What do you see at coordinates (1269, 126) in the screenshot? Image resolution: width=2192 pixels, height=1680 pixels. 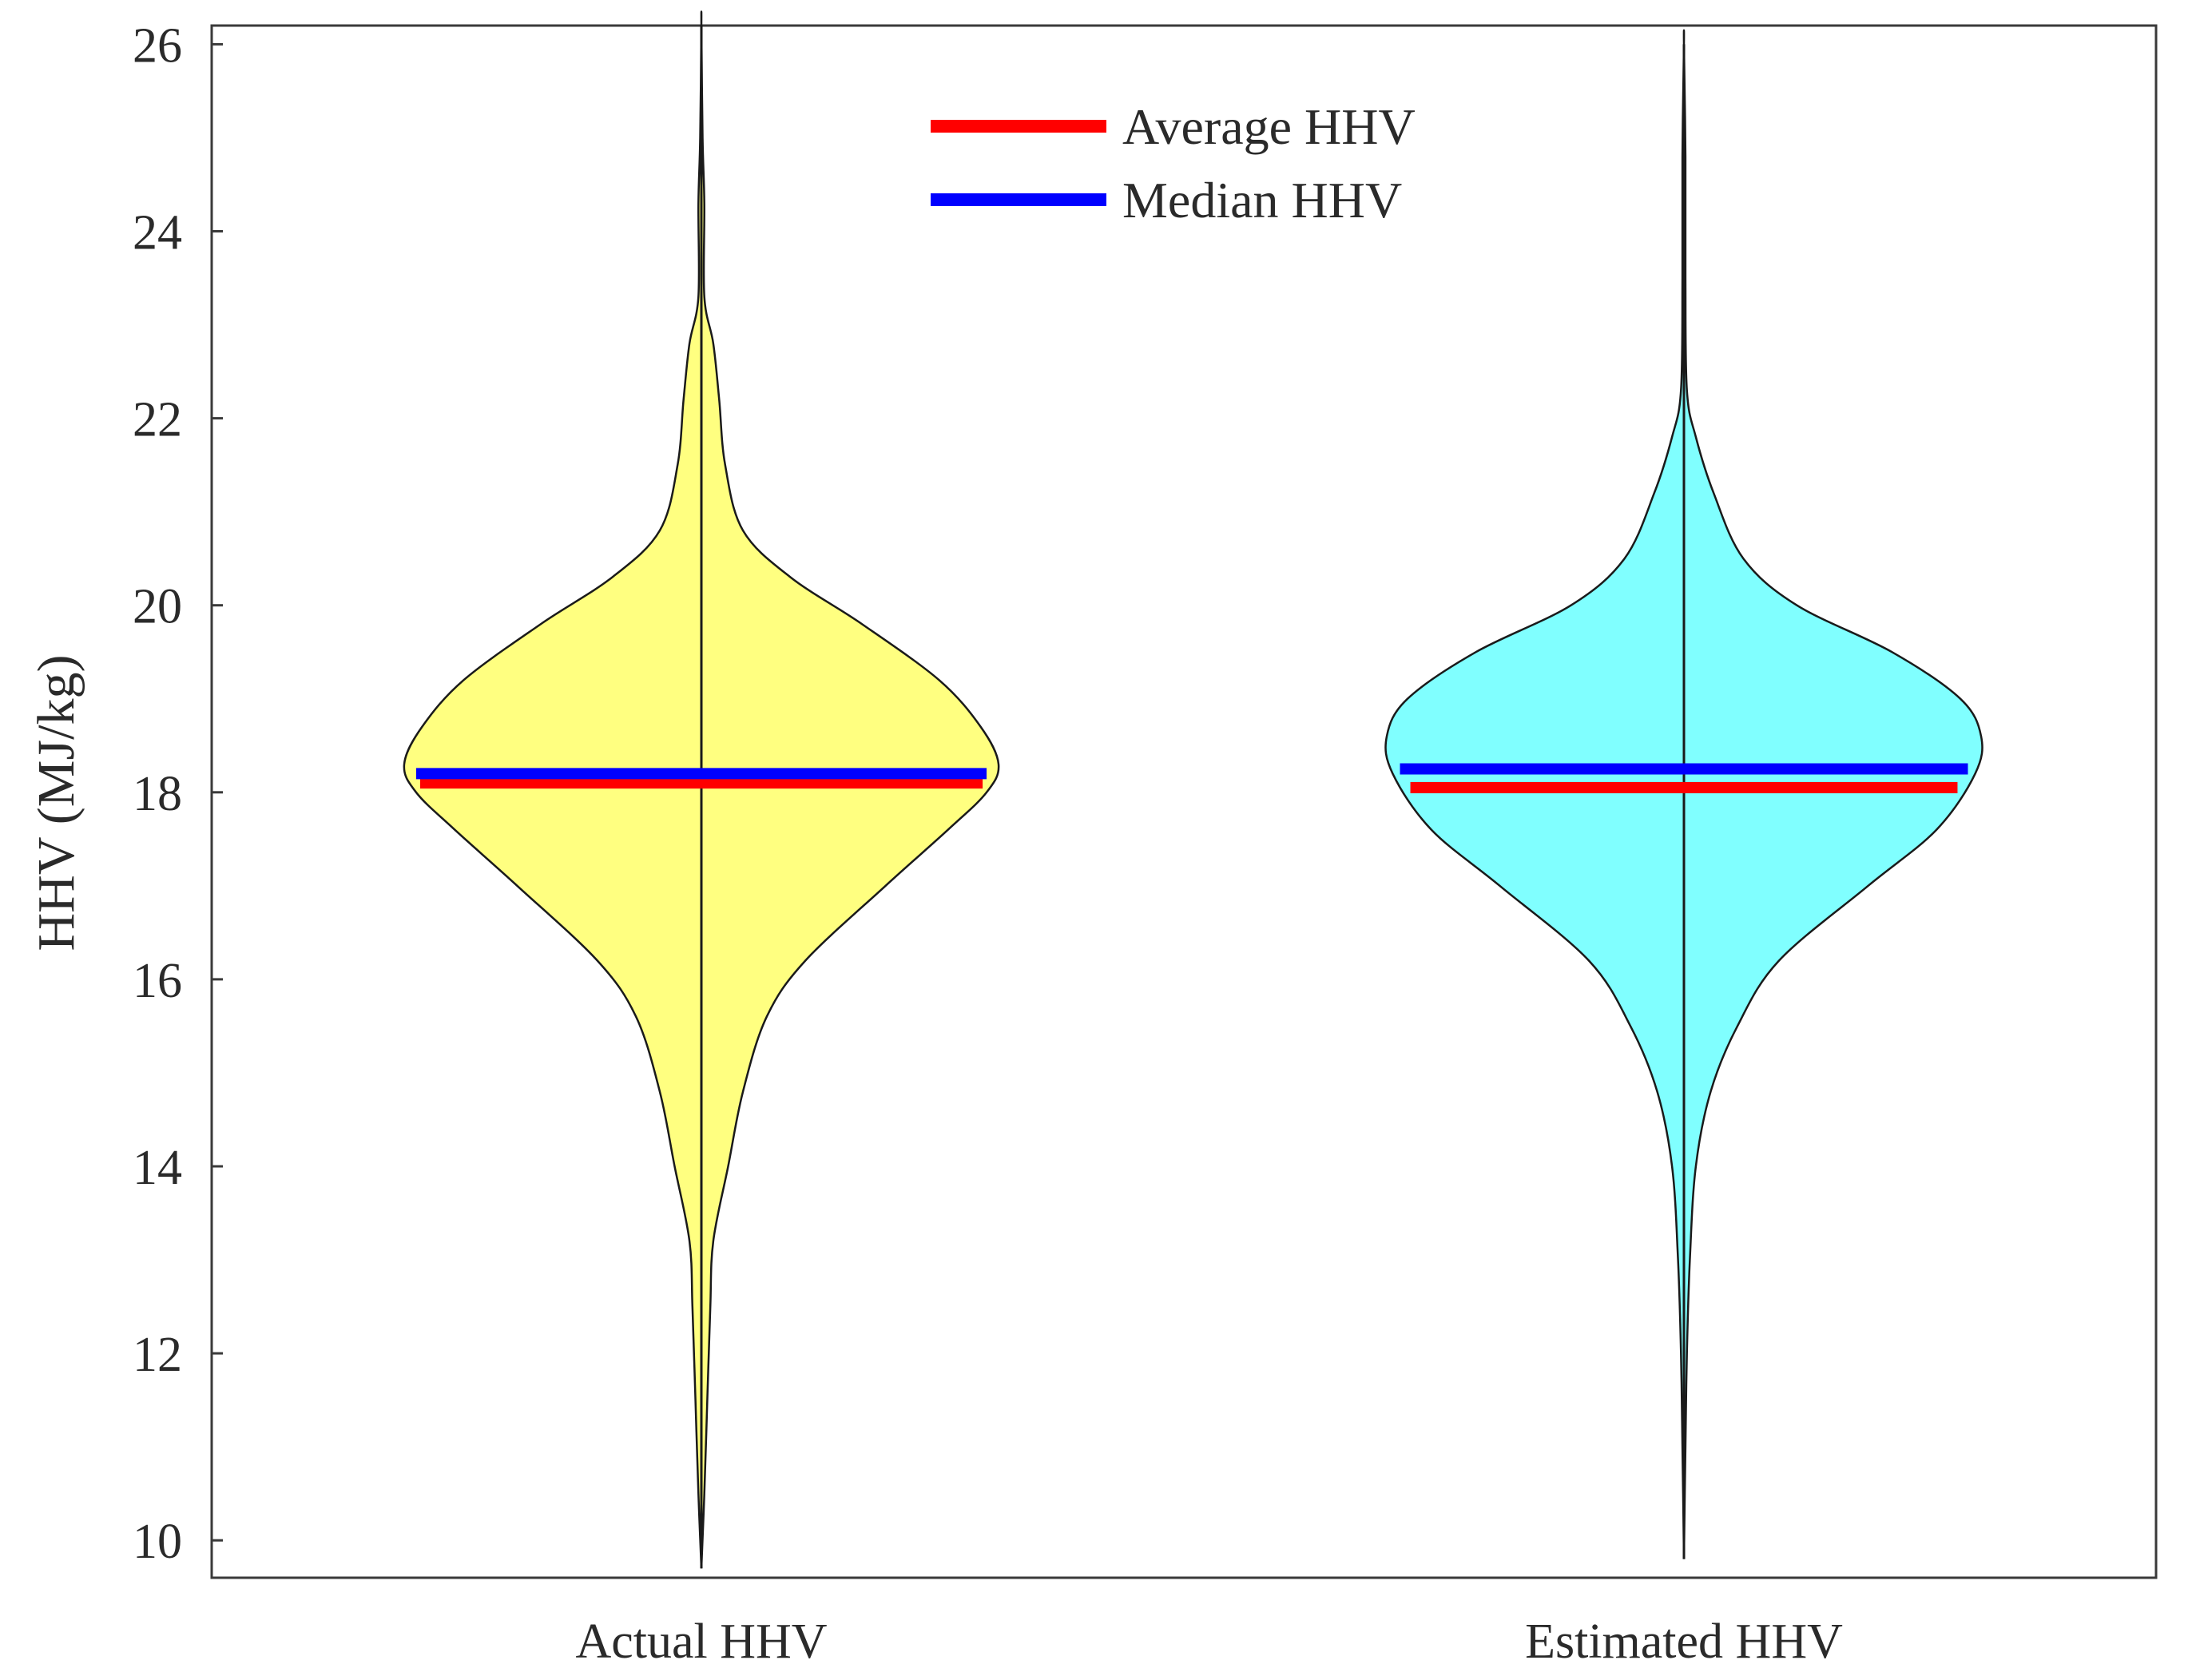 I see `legend-average-label: Average HHV` at bounding box center [1269, 126].